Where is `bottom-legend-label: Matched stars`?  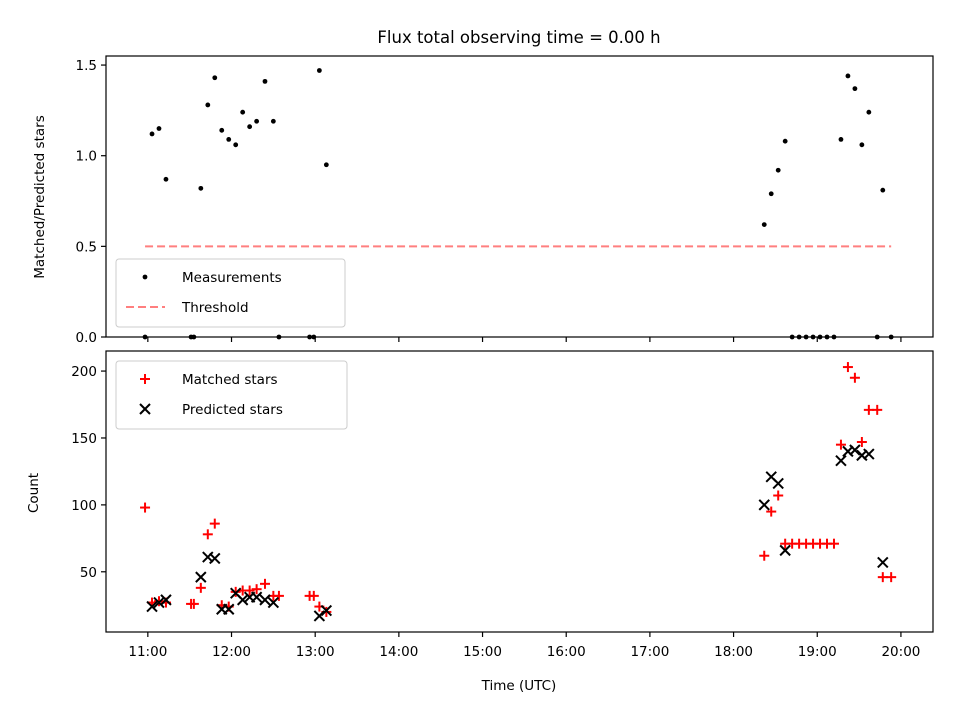
bottom-legend-label: Matched stars is located at coordinates (230, 380).